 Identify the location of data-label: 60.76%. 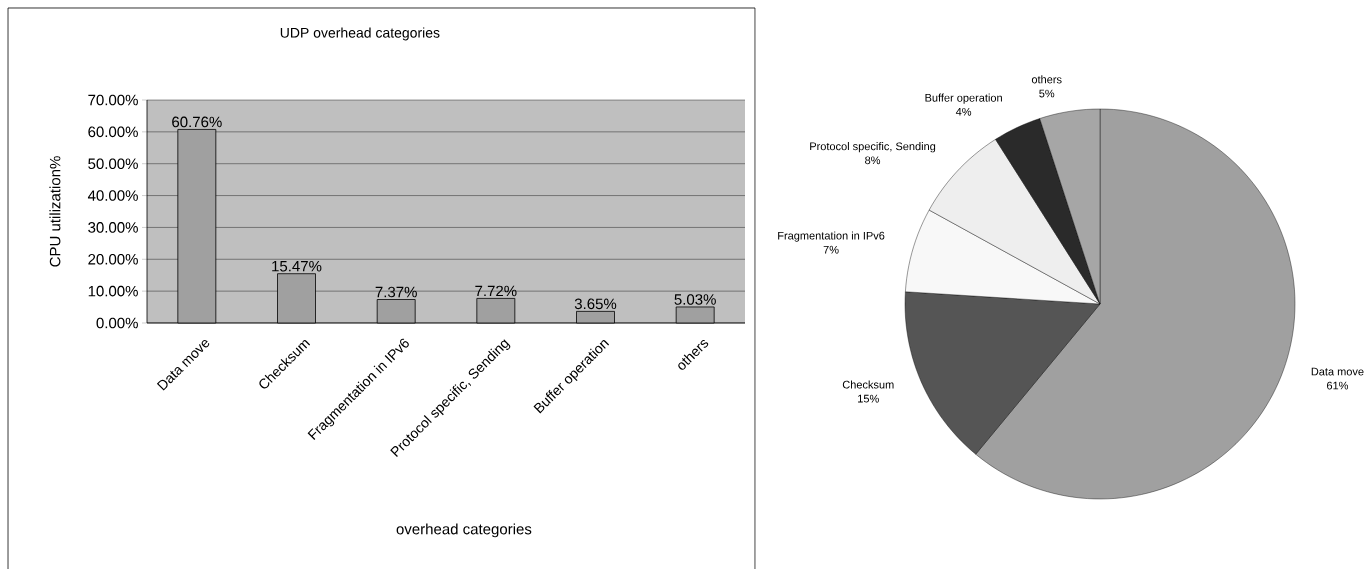
(197, 122).